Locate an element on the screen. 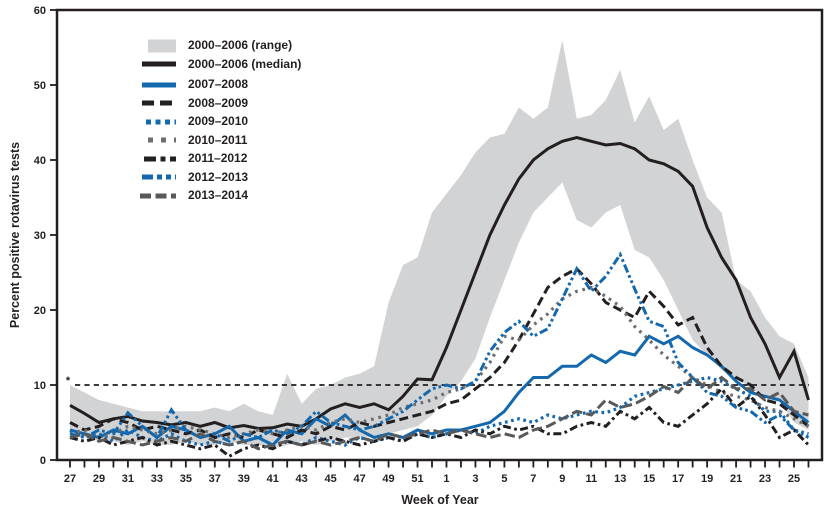  gray-dash-line-swatch-icon is located at coordinates (158, 196).